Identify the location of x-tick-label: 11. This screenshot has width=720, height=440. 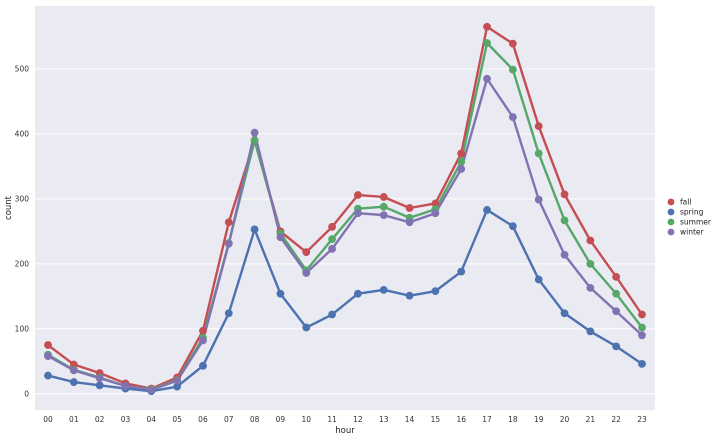
(332, 419).